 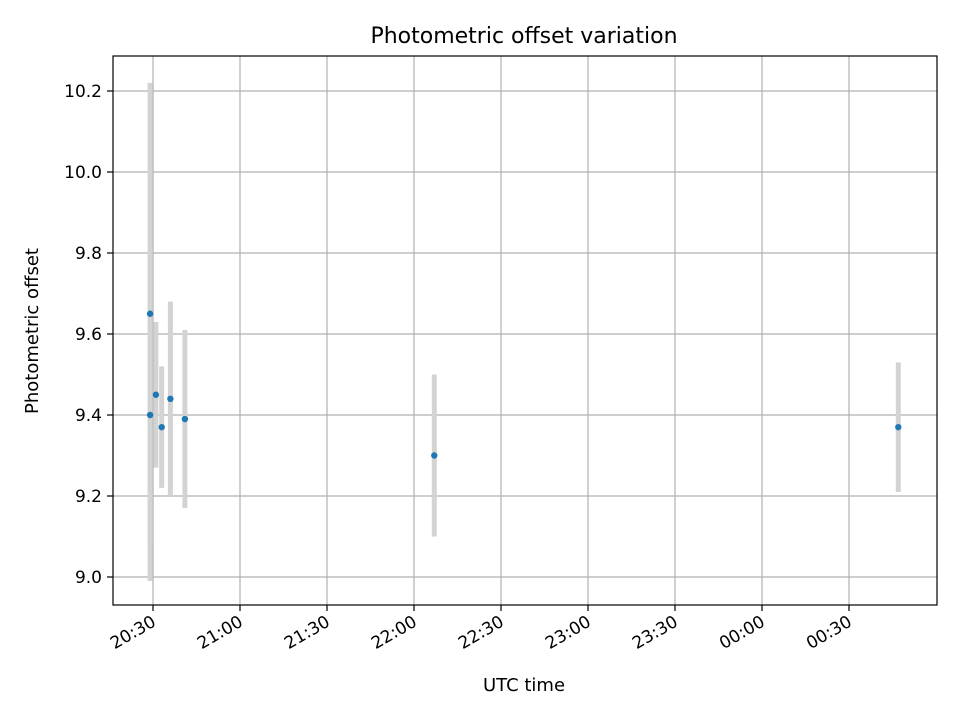 I want to click on y-tick-label: 9.8, so click(x=88, y=254).